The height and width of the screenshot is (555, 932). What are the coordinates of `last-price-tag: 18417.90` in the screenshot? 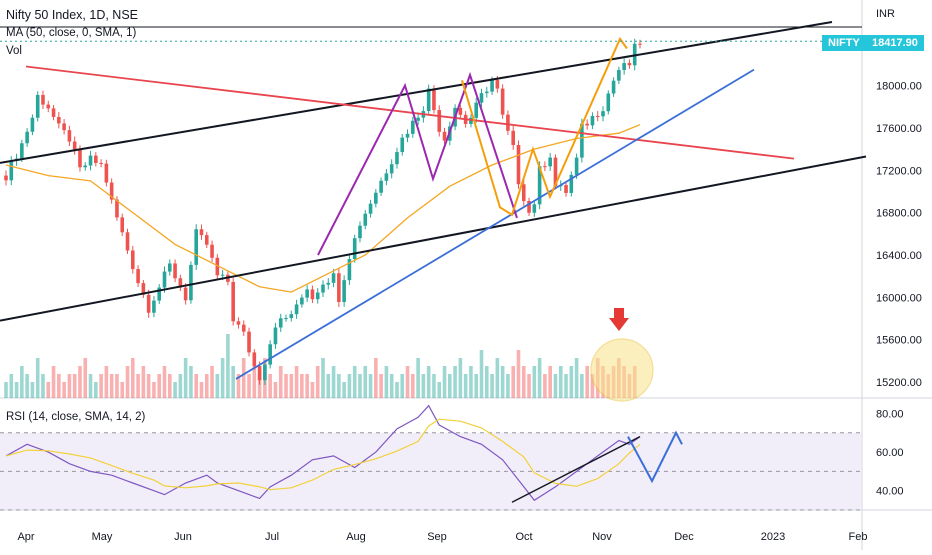 It's located at (895, 43).